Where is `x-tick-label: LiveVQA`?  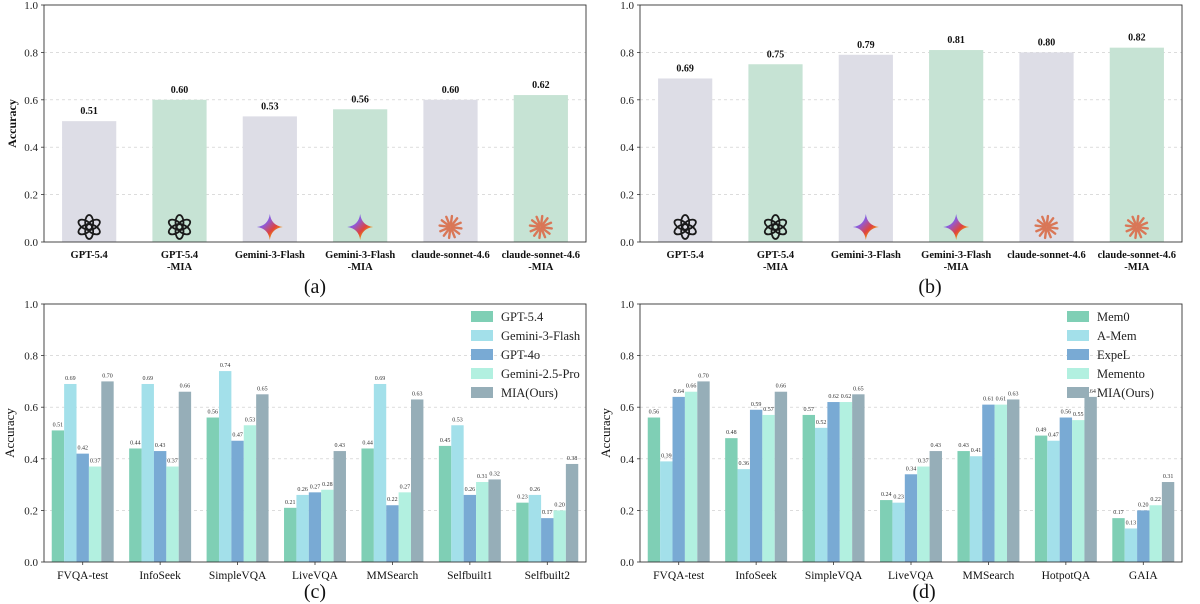
x-tick-label: LiveVQA is located at coordinates (911, 576).